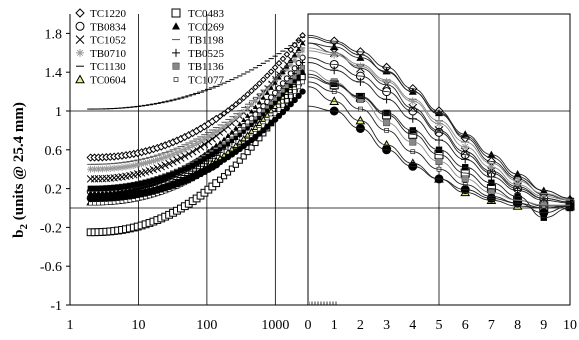  I want to click on marker-circle-filled, so click(298, 95).